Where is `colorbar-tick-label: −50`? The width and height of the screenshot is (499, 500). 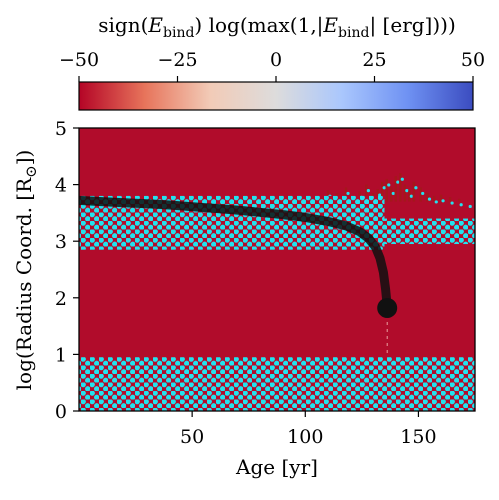
colorbar-tick-label: −50 is located at coordinates (79, 60).